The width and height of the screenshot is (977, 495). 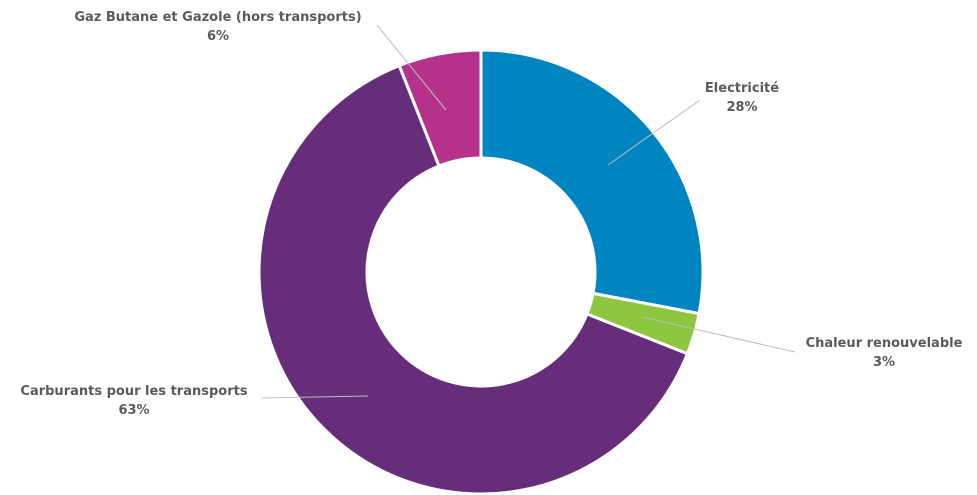 What do you see at coordinates (592, 182) in the screenshot?
I see `slice-electricite` at bounding box center [592, 182].